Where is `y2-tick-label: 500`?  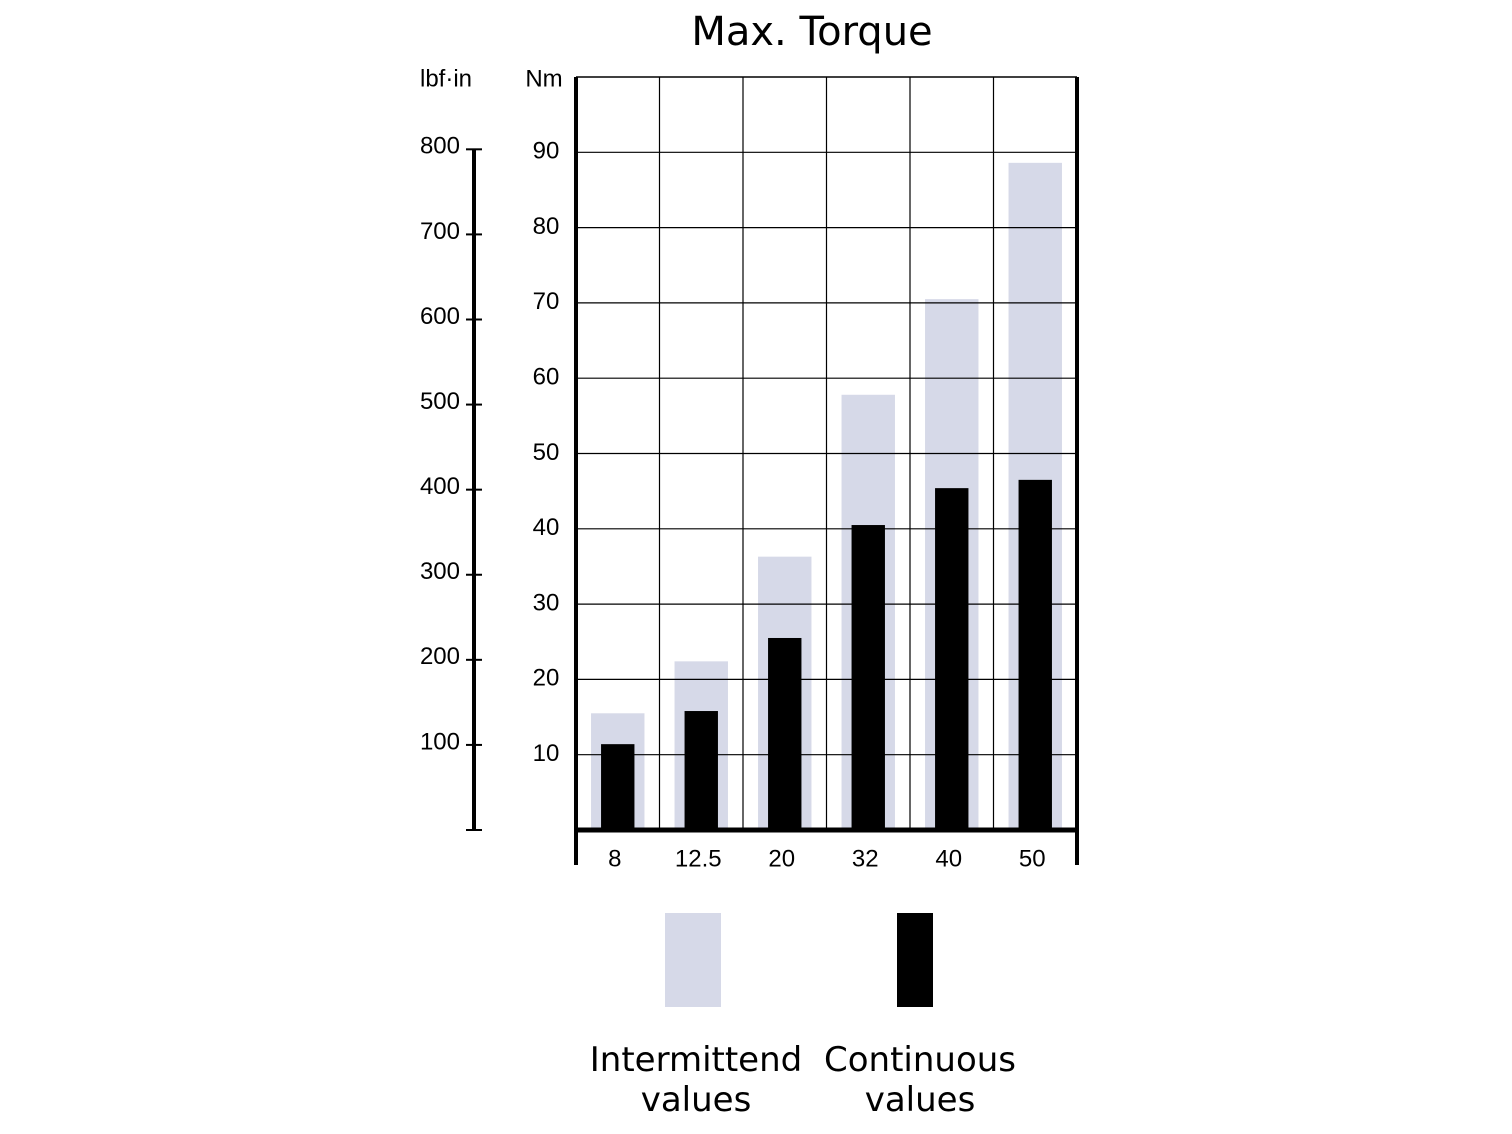 y2-tick-label: 500 is located at coordinates (440, 401).